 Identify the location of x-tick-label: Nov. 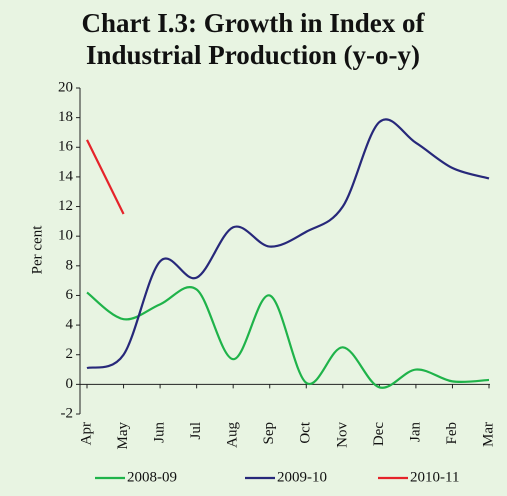
(342, 435).